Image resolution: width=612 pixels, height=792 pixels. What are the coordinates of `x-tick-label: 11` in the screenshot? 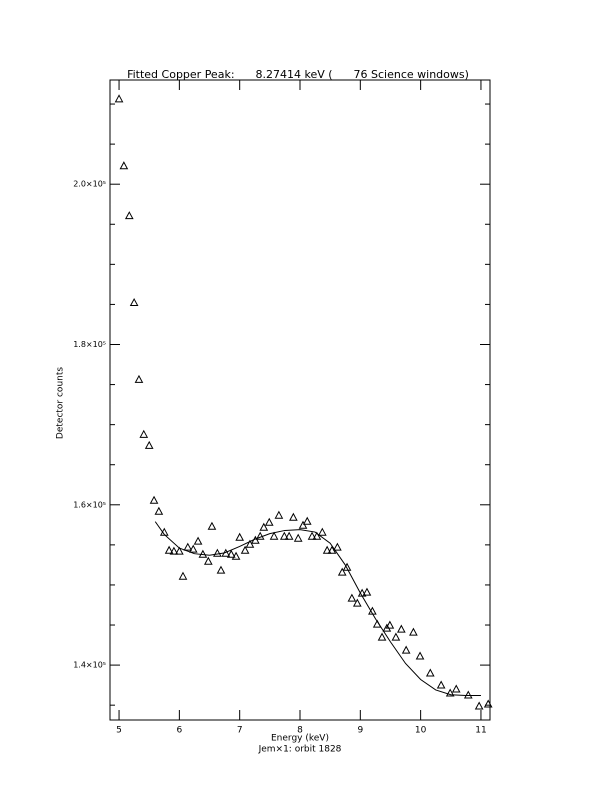 It's located at (480, 731).